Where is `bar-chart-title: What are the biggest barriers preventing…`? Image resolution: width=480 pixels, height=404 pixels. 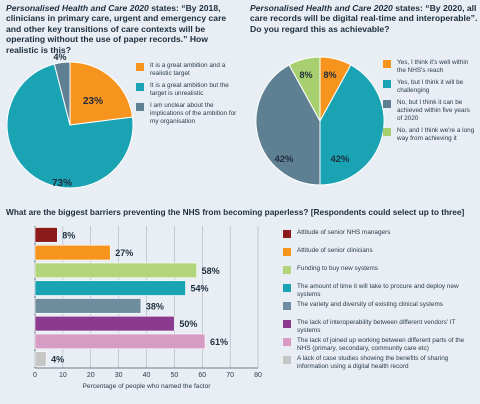
bar-chart-title: What are the biggest barriers preventing… is located at coordinates (235, 212).